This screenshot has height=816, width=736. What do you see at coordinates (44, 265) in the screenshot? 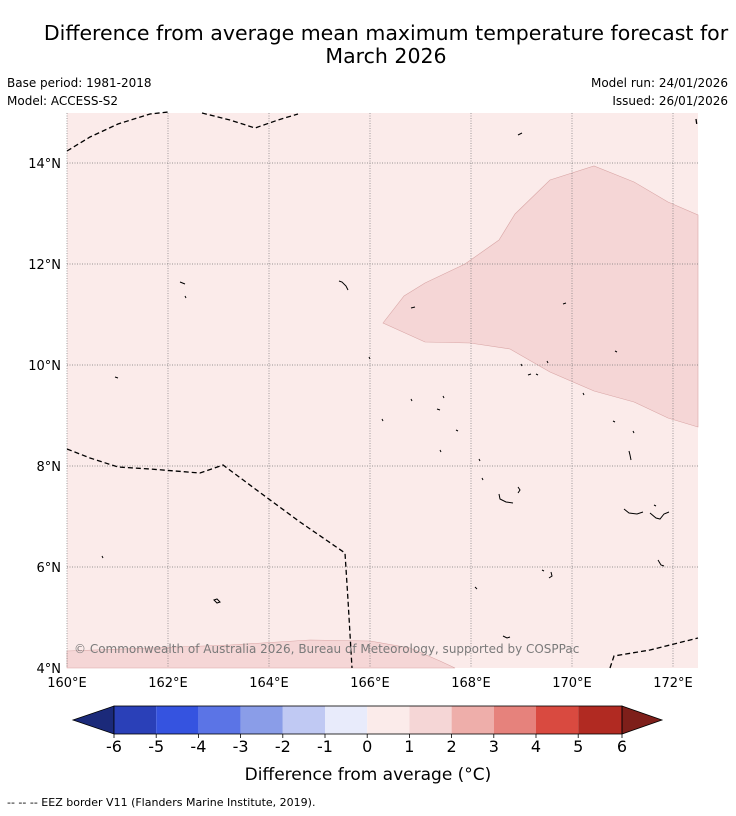
I see `y-tick-12: 12°N` at bounding box center [44, 265].